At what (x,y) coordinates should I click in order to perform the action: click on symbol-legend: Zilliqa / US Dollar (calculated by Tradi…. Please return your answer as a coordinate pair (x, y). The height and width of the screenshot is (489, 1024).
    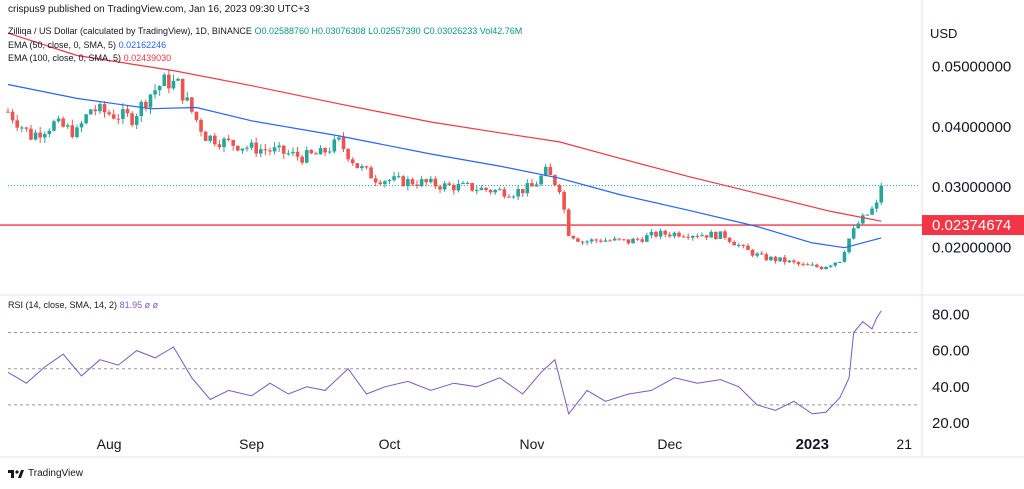
    Looking at the image, I should click on (265, 31).